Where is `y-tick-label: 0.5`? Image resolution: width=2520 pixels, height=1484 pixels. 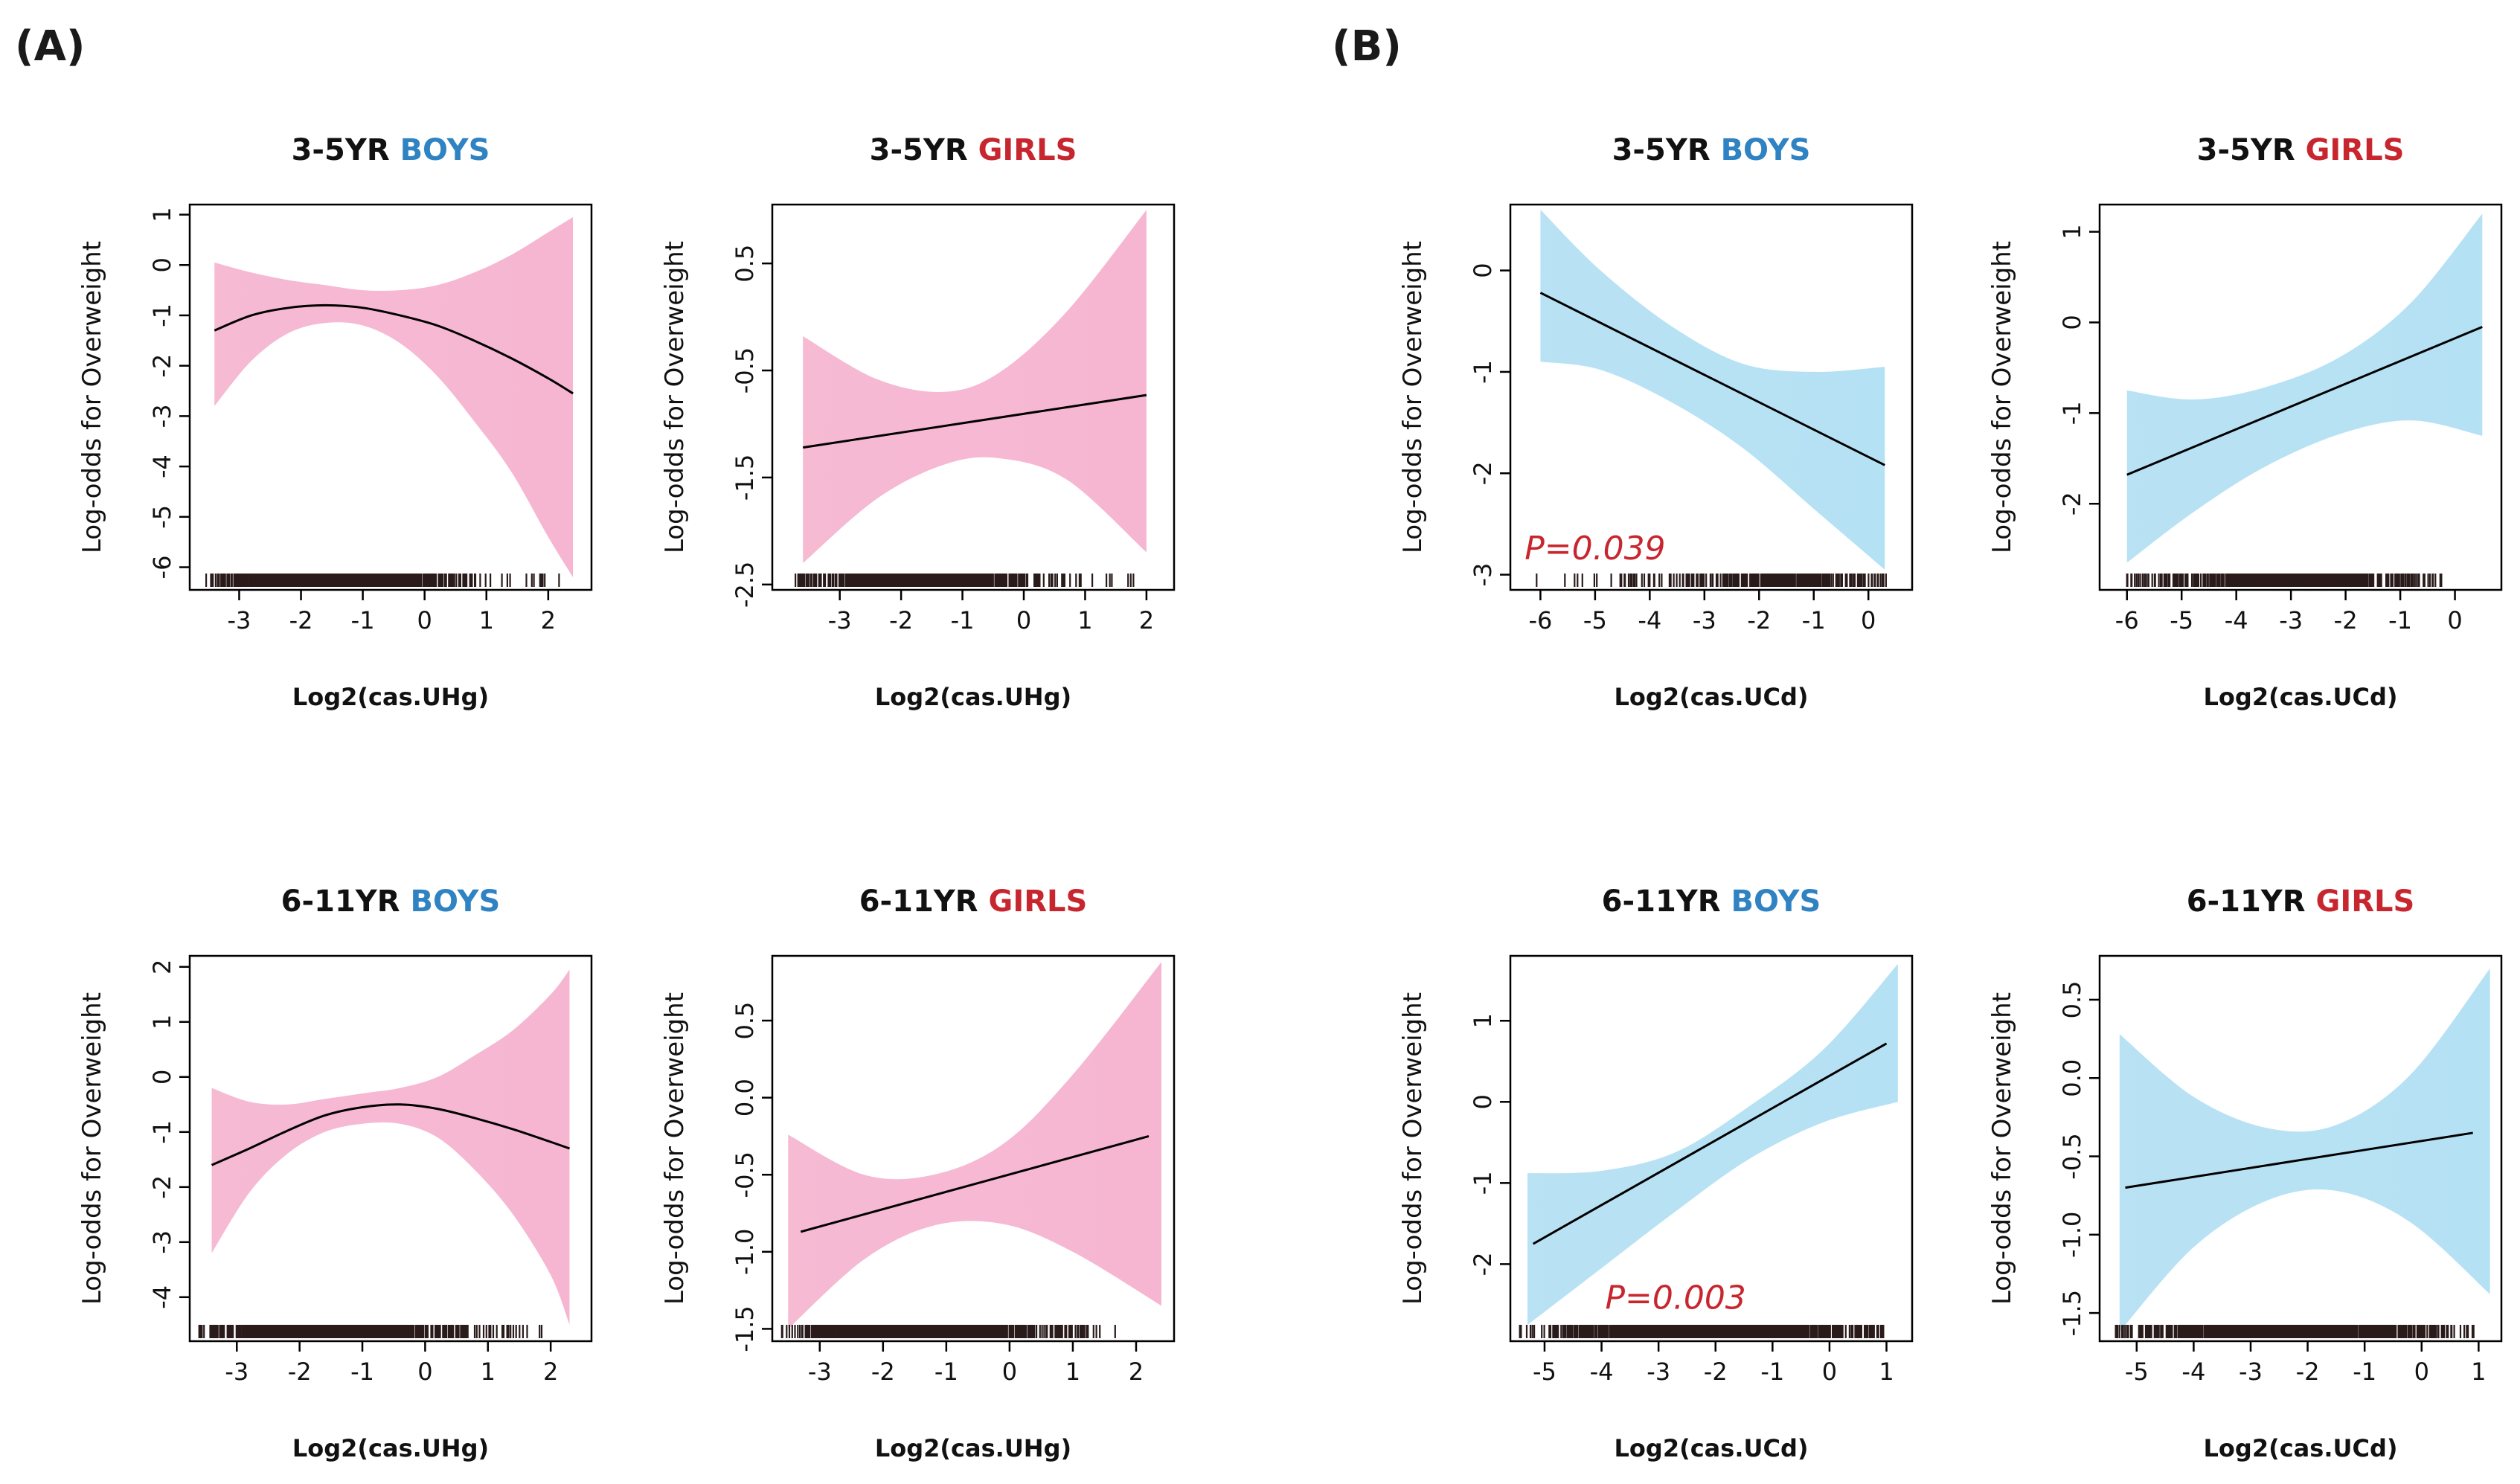 y-tick-label: 0.5 is located at coordinates (2072, 1000).